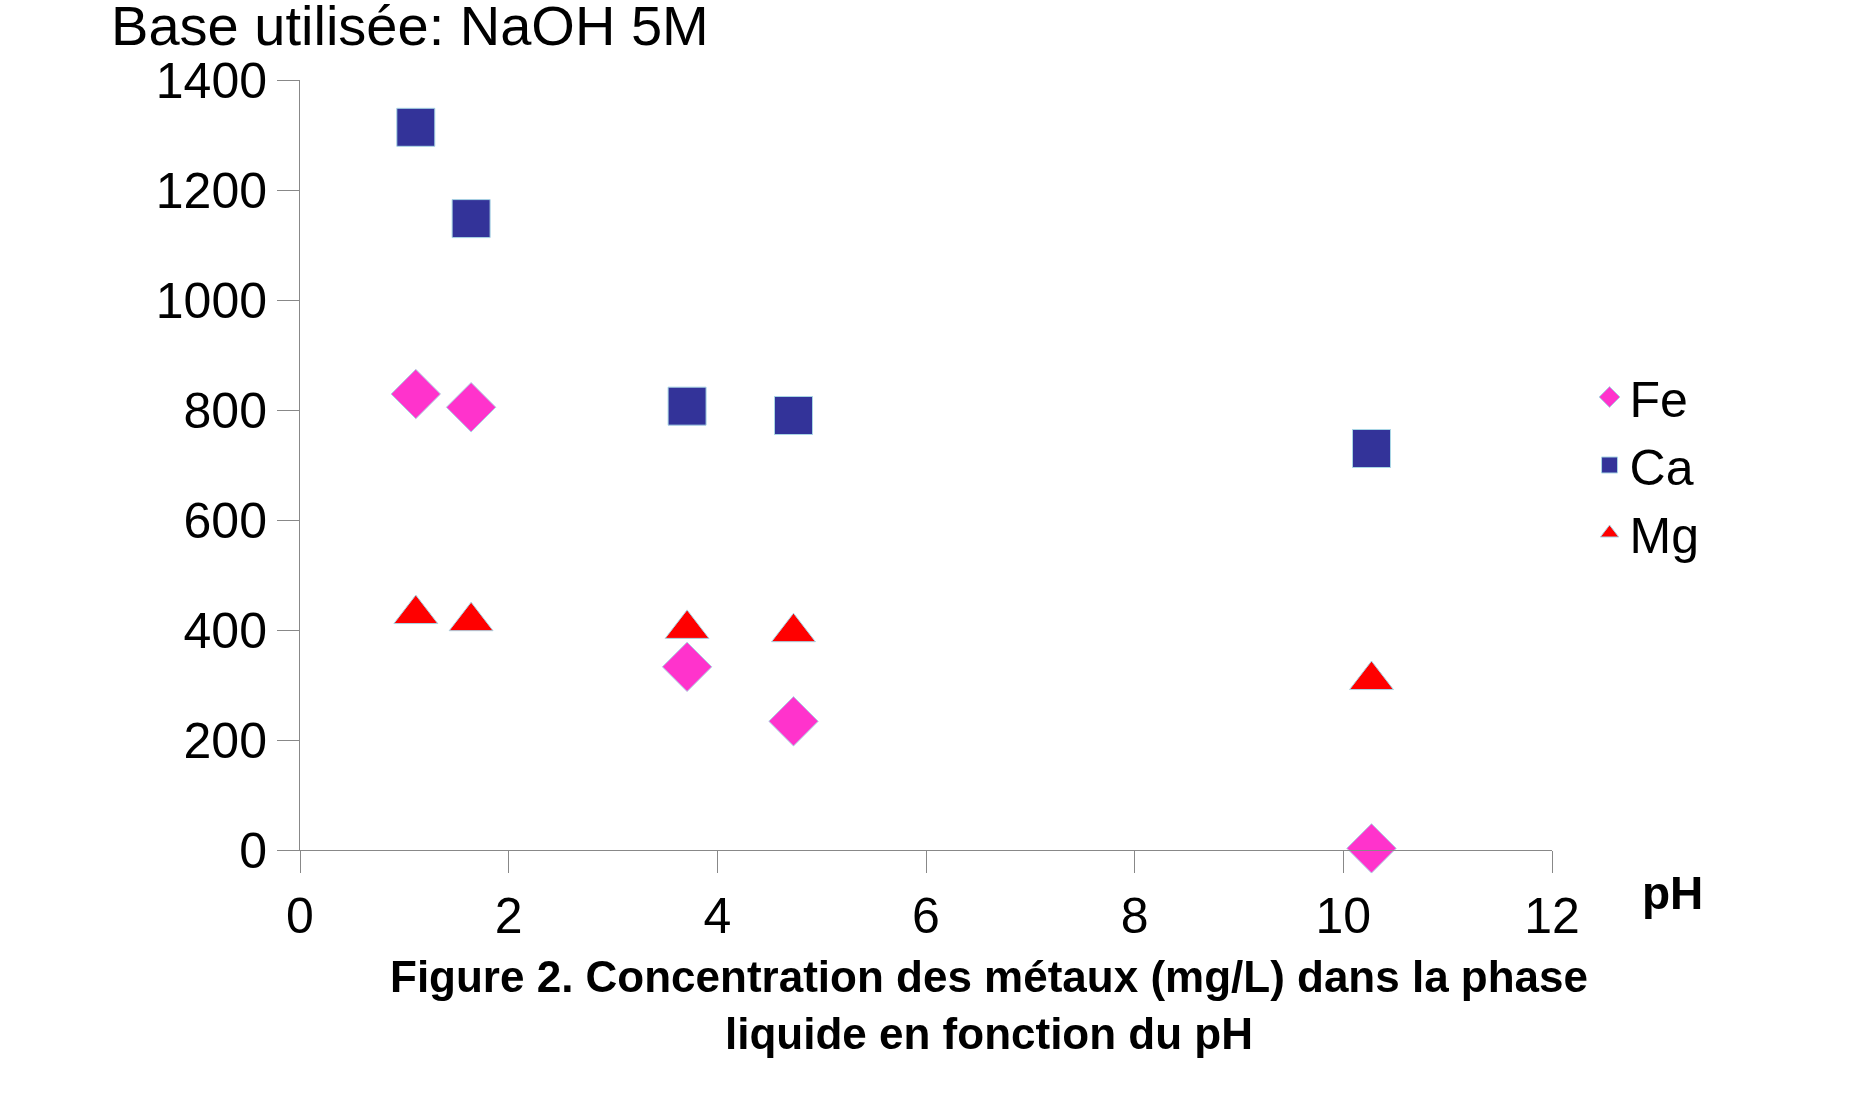 This screenshot has width=1852, height=1110. I want to click on x-tick-label: 12, so click(1552, 916).